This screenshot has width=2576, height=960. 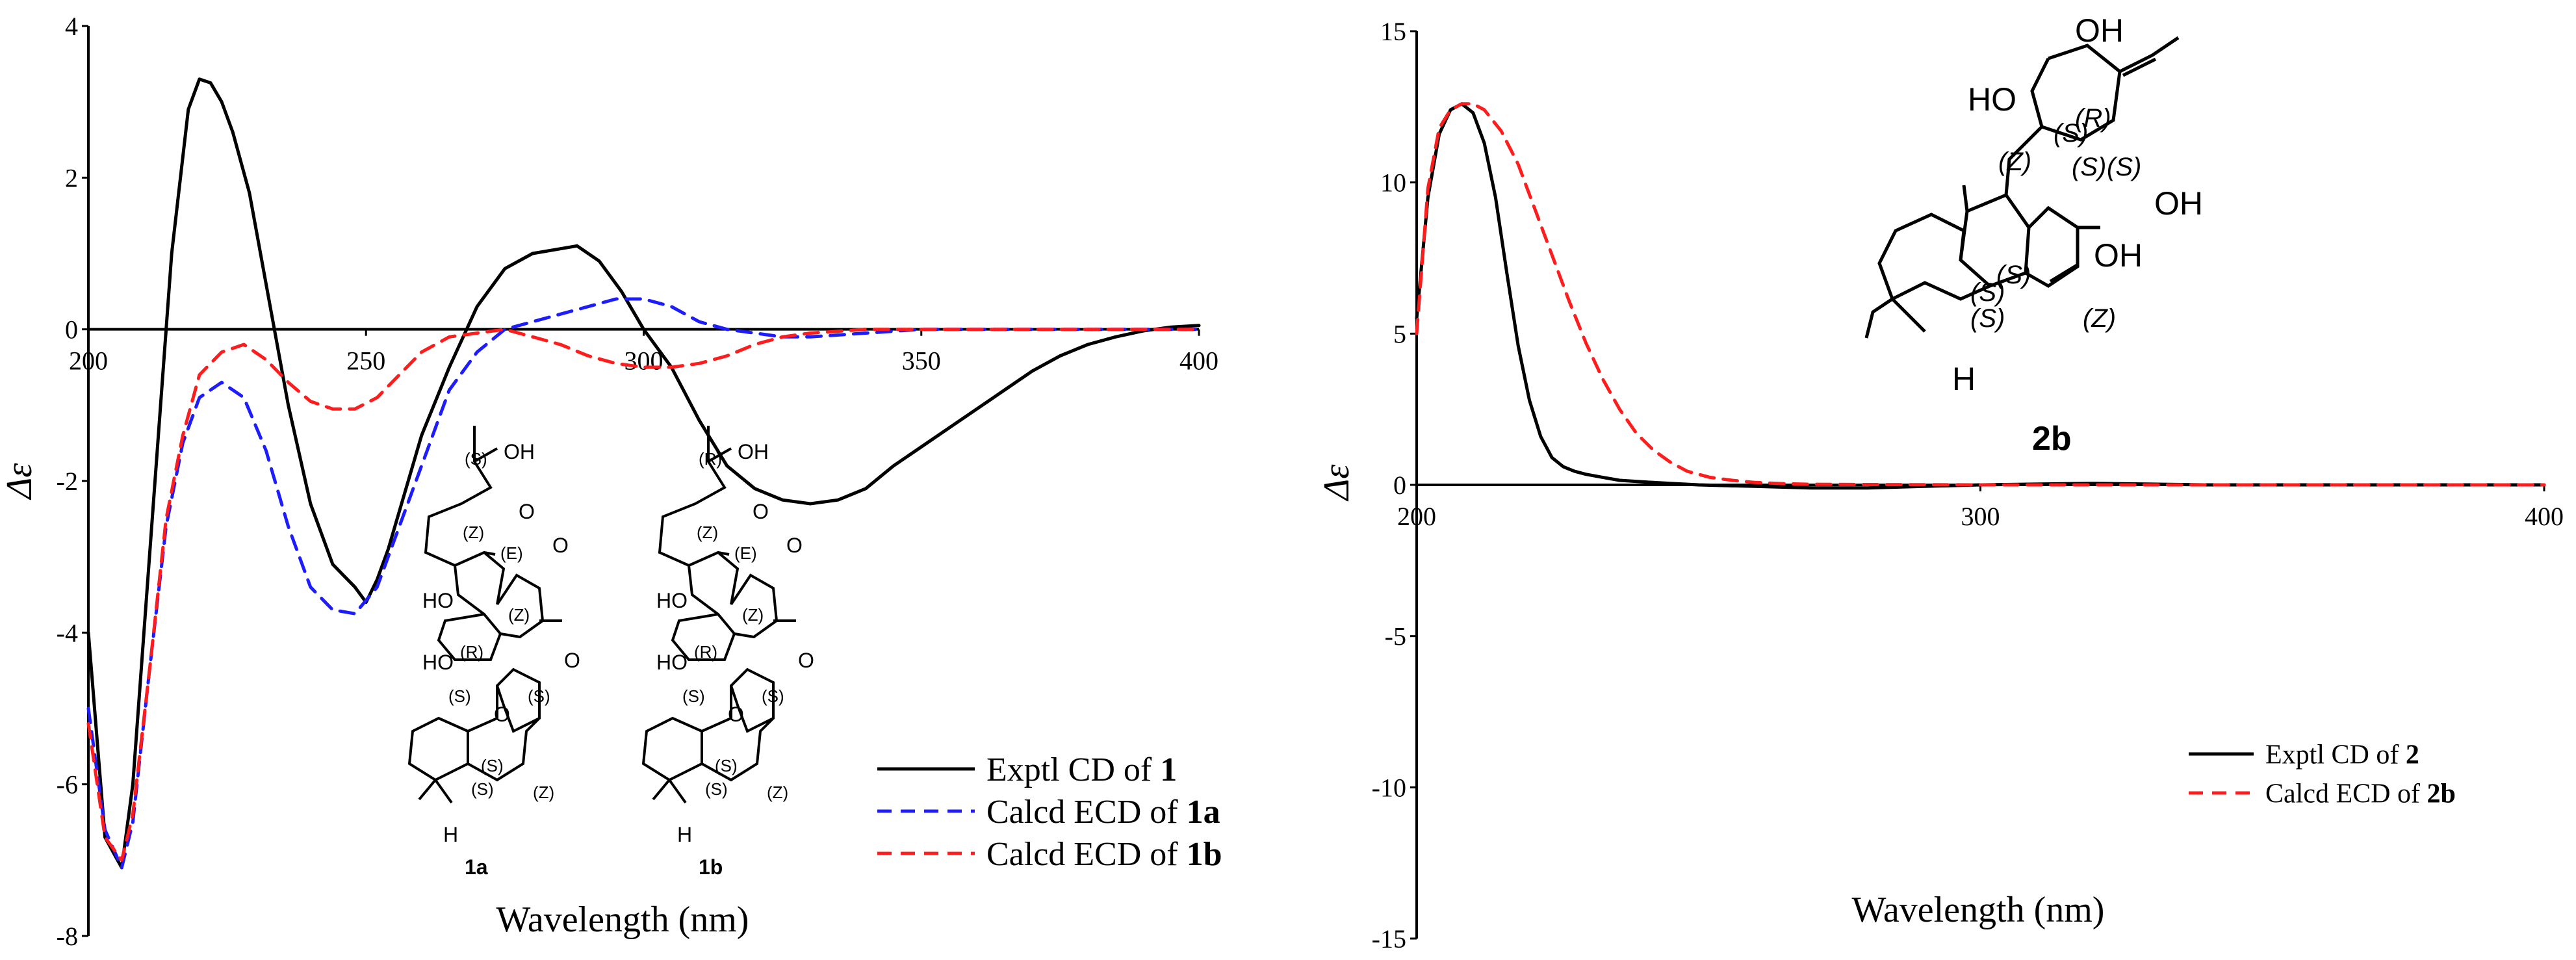 What do you see at coordinates (438, 662) in the screenshot?
I see `structure-1a-label-9: HO` at bounding box center [438, 662].